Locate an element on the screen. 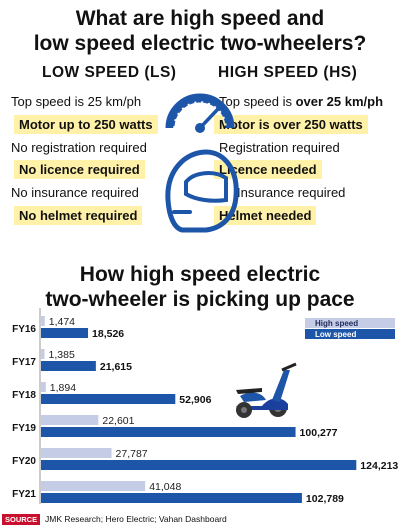 The height and width of the screenshot is (527, 400). high-speed-item: Top speed is over 25 km/ph is located at coordinates (301, 101).